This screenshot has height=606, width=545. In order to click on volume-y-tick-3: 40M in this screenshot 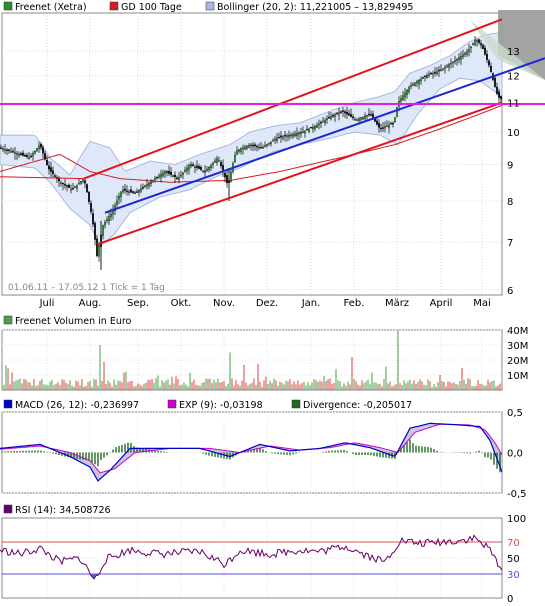, I will do `click(517, 331)`.